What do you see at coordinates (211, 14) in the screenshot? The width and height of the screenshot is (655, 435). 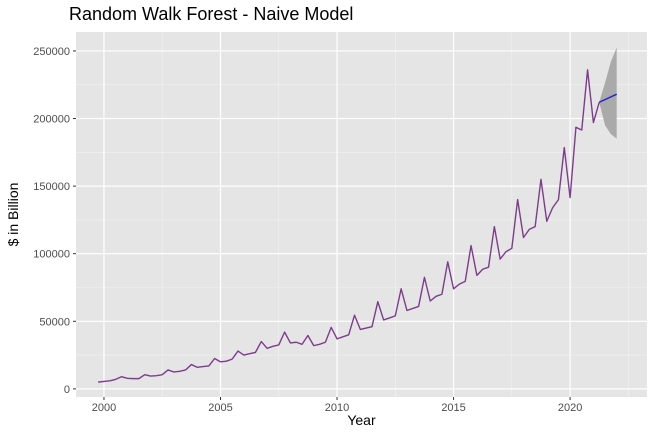 I see `chart-title: Random Walk Forest - Naive Model` at bounding box center [211, 14].